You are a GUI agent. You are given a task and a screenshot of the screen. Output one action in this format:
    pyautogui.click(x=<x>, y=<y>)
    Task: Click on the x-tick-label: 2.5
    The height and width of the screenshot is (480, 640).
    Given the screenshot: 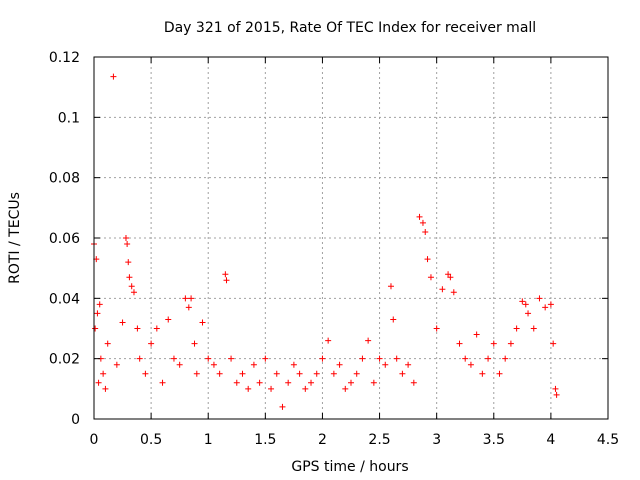 What is the action you would take?
    pyautogui.click(x=379, y=440)
    